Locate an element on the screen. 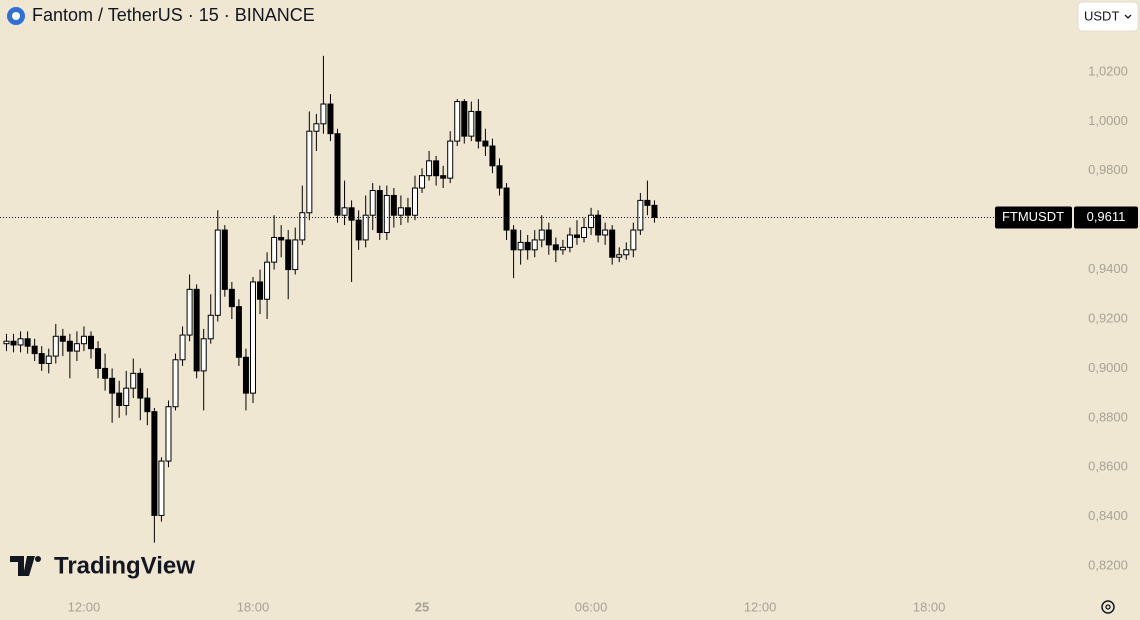 The image size is (1140, 620). x-tick-label: 25 is located at coordinates (422, 606).